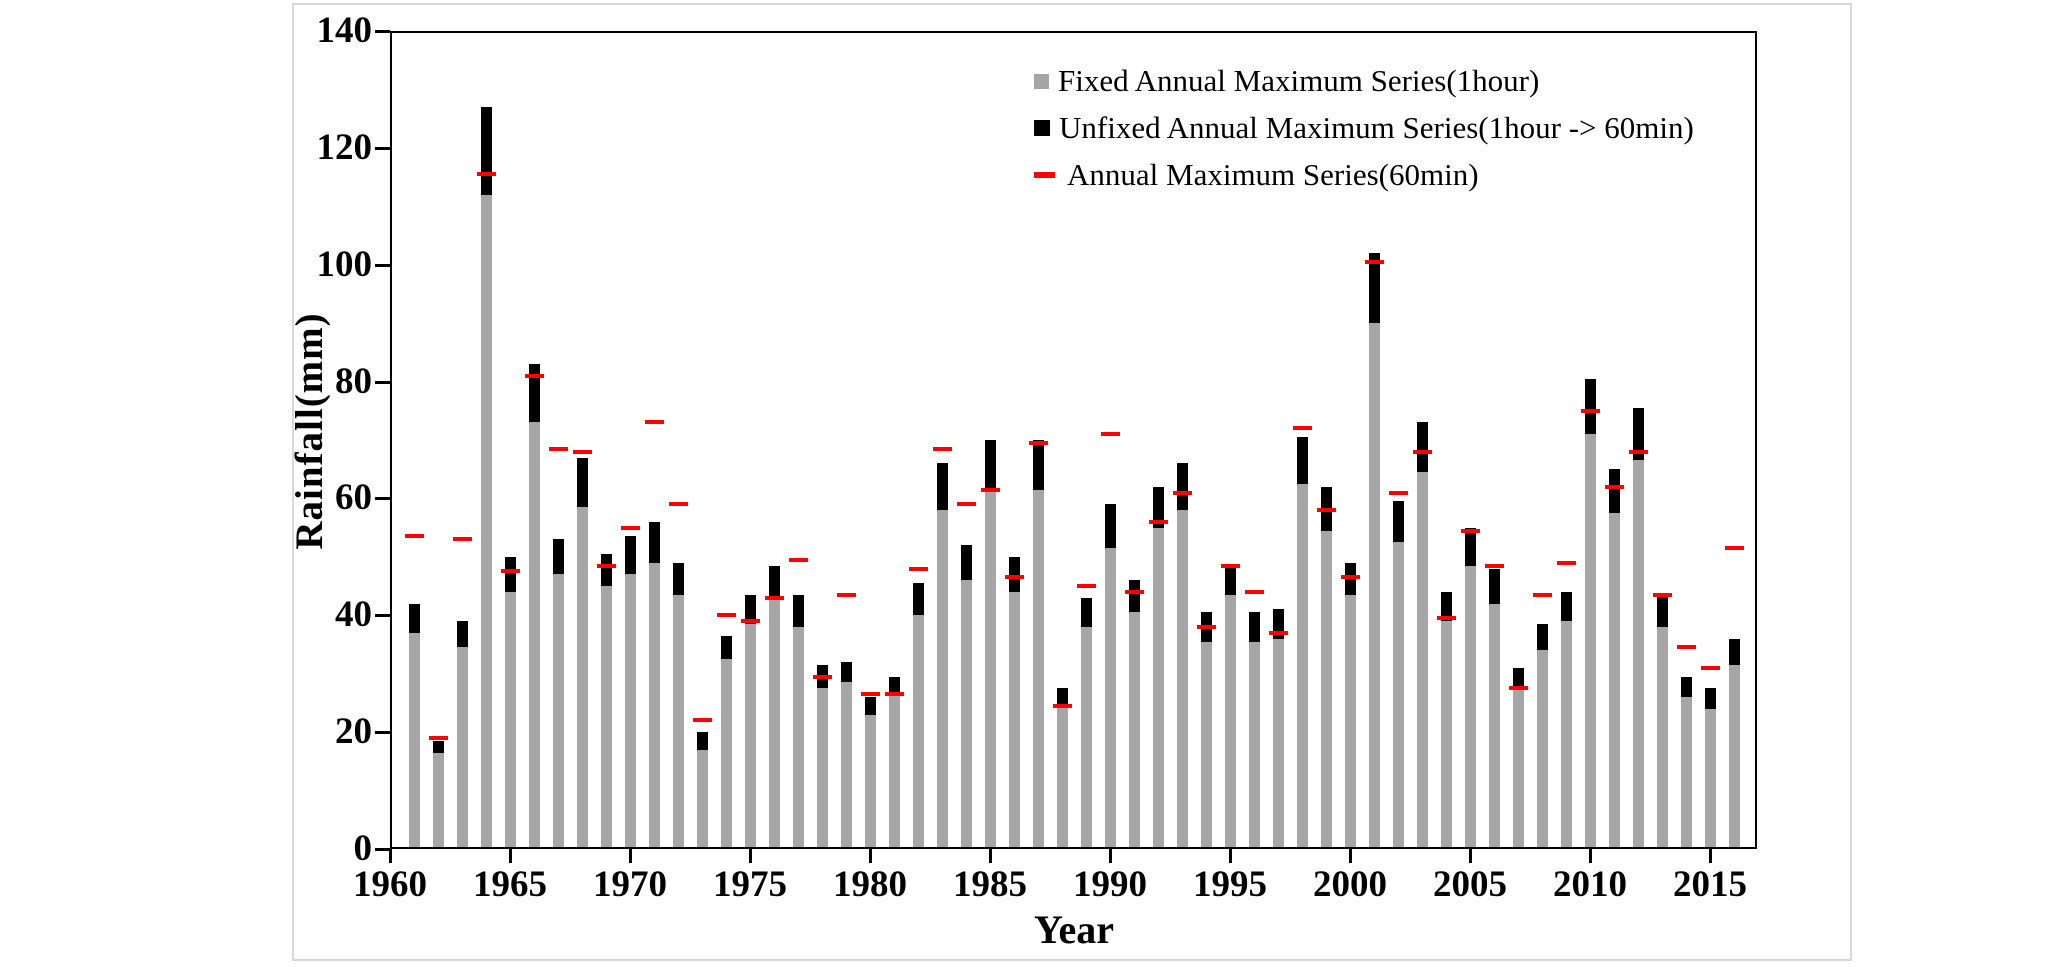  I want to click on bar-fixed-1967, so click(558, 710).